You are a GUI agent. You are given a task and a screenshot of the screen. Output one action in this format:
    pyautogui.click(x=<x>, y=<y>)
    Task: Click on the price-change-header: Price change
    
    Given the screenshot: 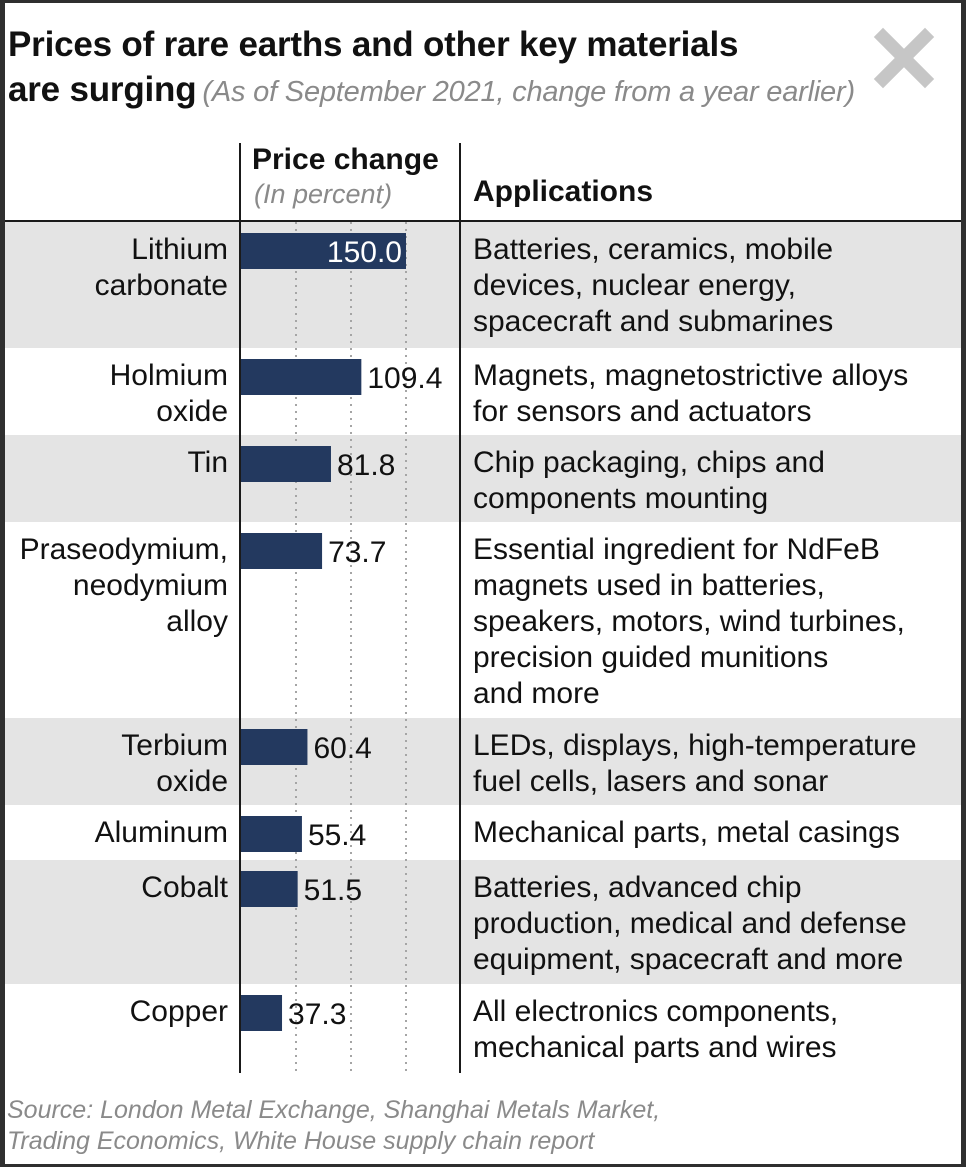 What is the action you would take?
    pyautogui.click(x=345, y=159)
    